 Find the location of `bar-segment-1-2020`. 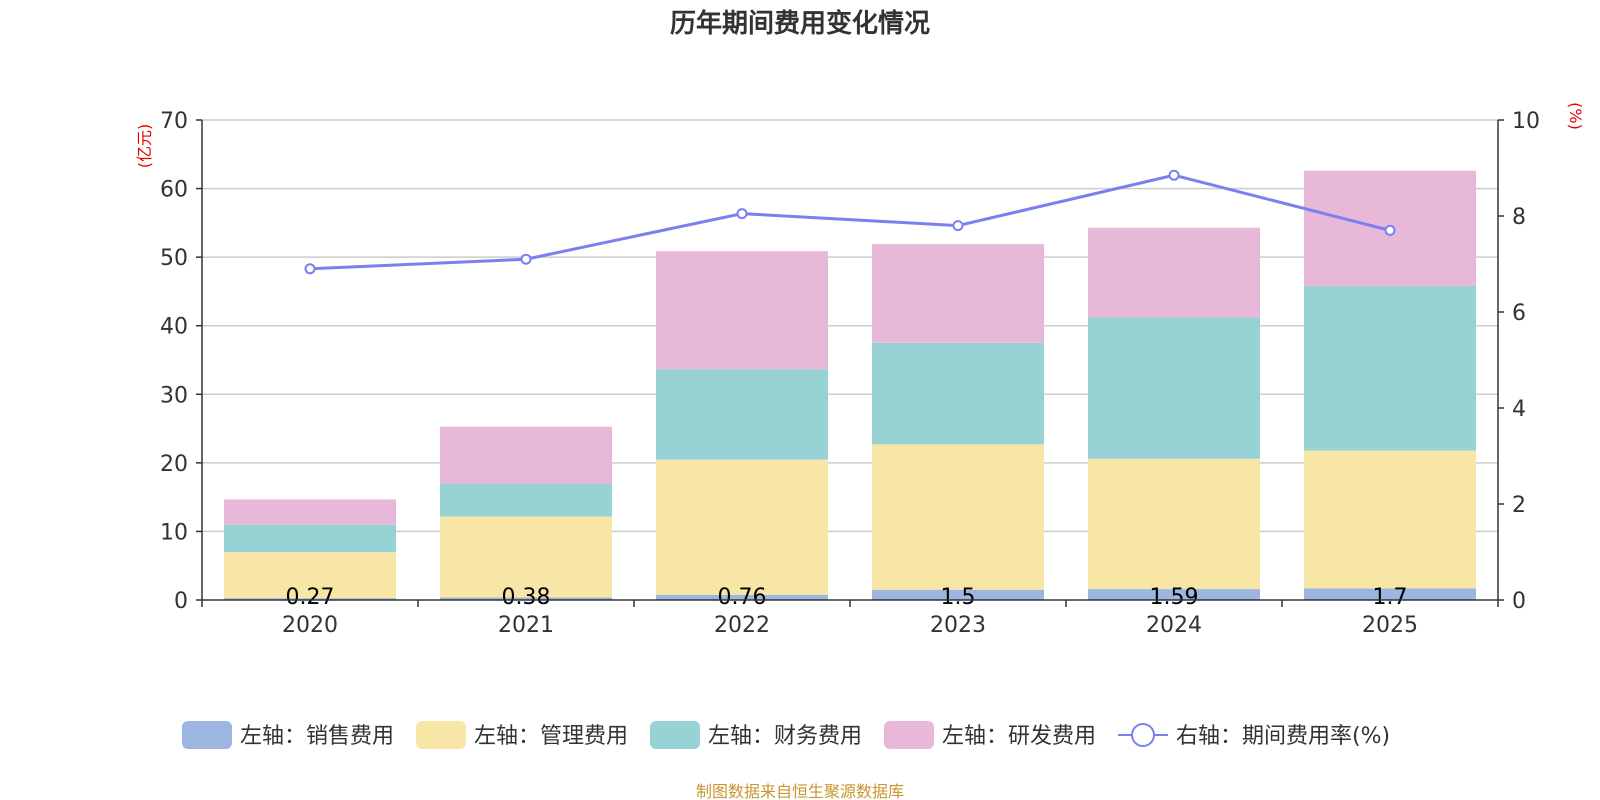

bar-segment-1-2020 is located at coordinates (310, 599).